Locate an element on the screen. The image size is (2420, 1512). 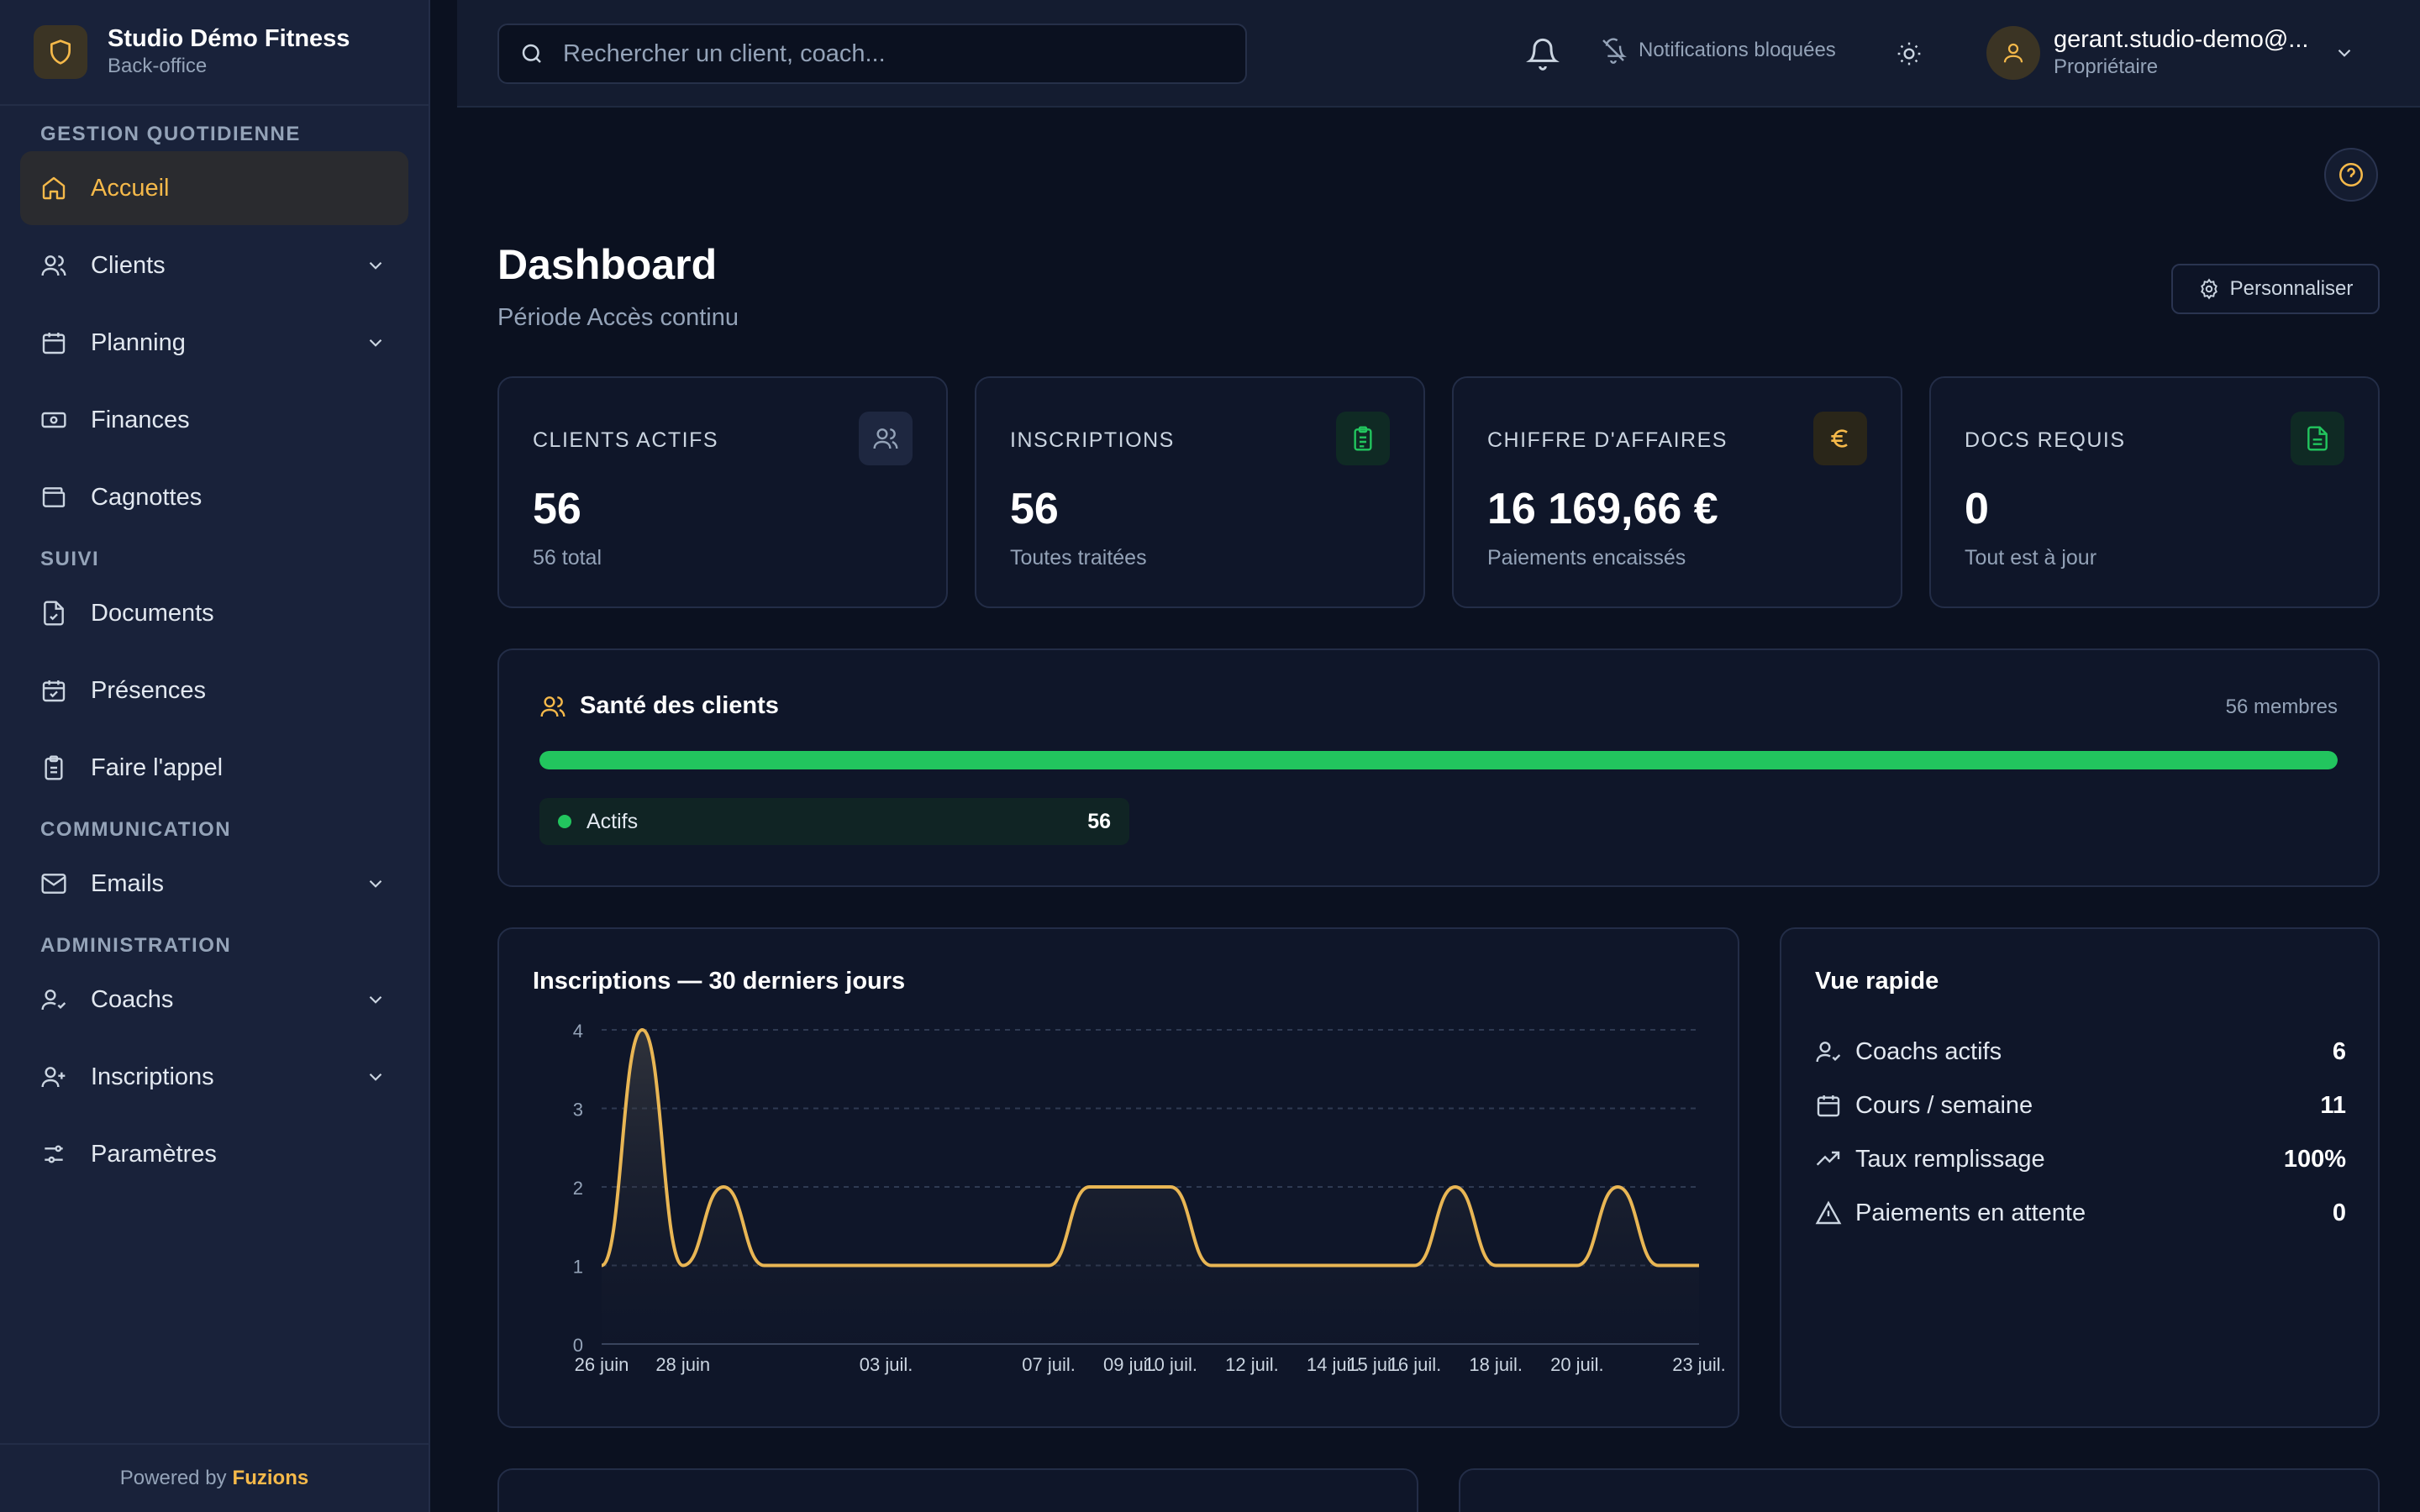
sidebar-item-faire-appel: Faire l'appel is located at coordinates (214, 768).